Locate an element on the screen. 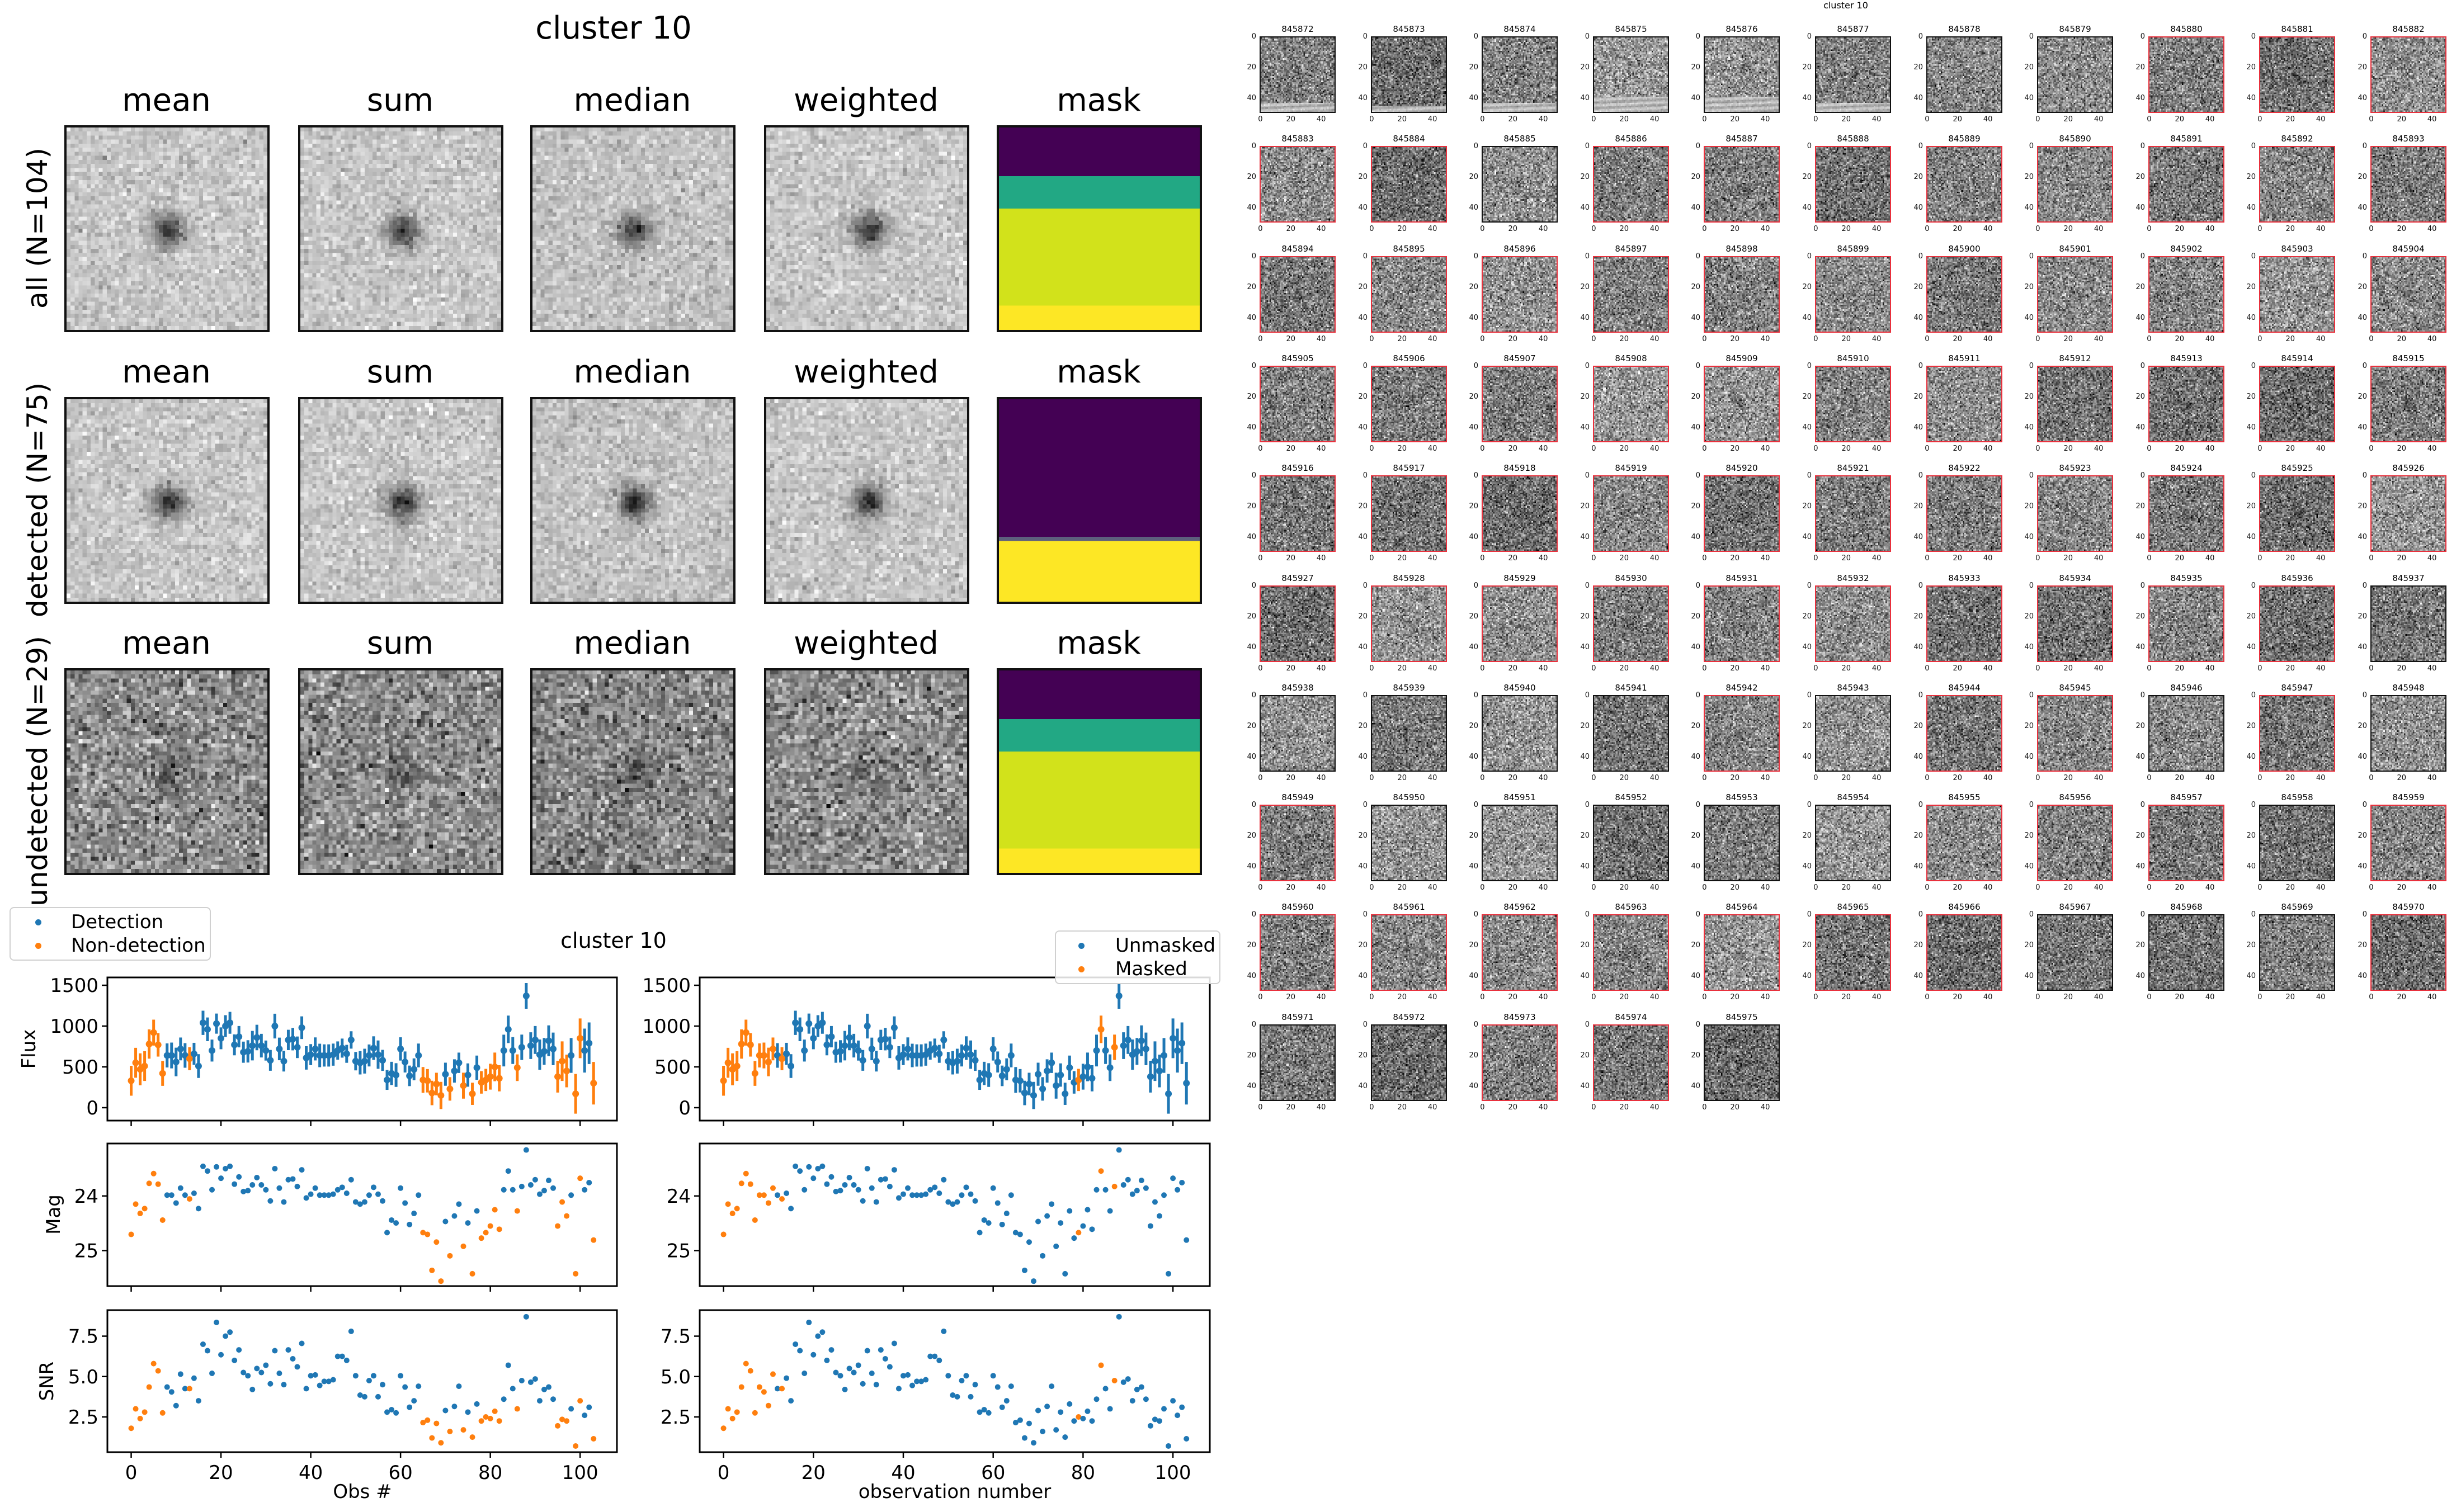 The height and width of the screenshot is (1512, 2461). thumbnail-title: 845931 is located at coordinates (1741, 578).